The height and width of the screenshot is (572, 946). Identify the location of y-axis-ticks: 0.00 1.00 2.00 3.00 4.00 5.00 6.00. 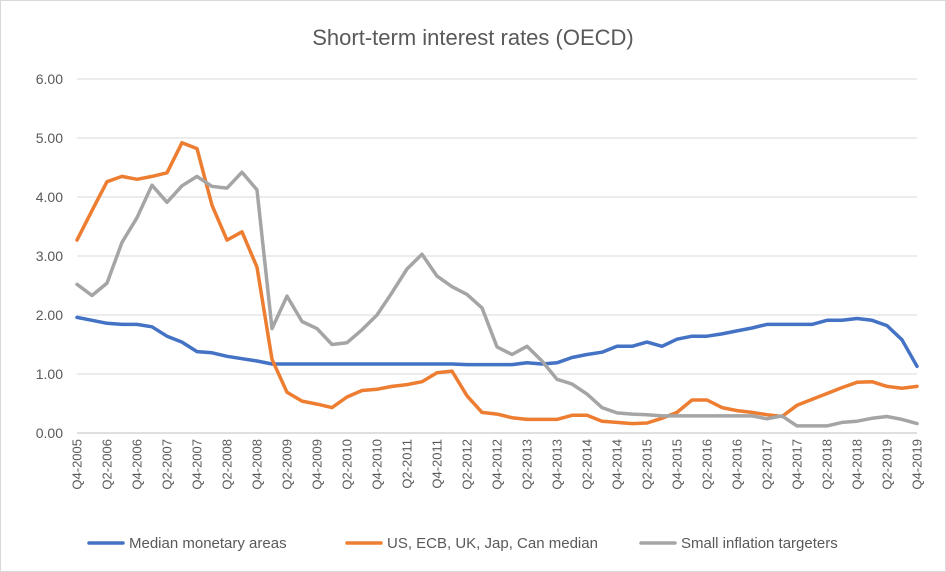
(49, 256).